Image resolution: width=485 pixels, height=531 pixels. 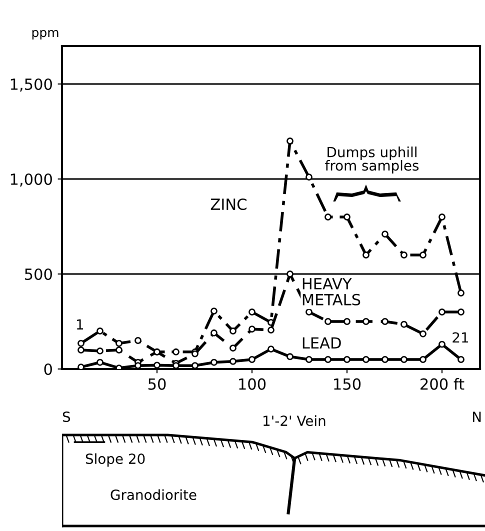 I want to click on text: Granodiorite, so click(x=153, y=494).